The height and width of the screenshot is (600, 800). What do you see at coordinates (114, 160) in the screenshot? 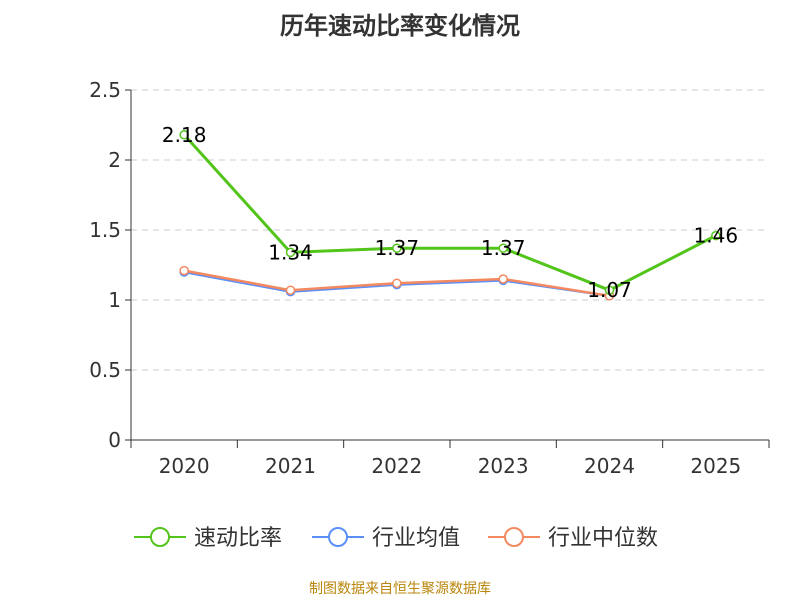
I see `y-tick-label: 2` at bounding box center [114, 160].